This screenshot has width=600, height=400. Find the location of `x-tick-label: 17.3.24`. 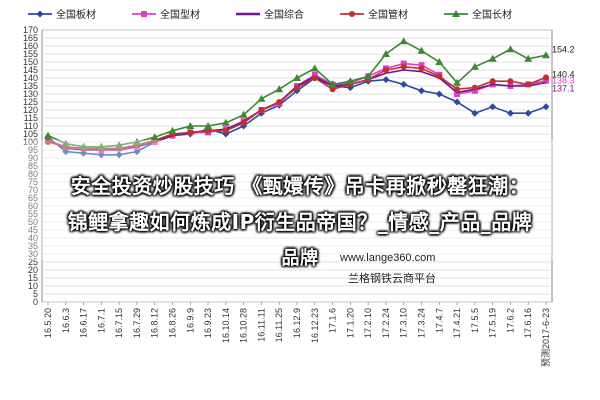

x-tick-label: 17.3.24 is located at coordinates (422, 323).